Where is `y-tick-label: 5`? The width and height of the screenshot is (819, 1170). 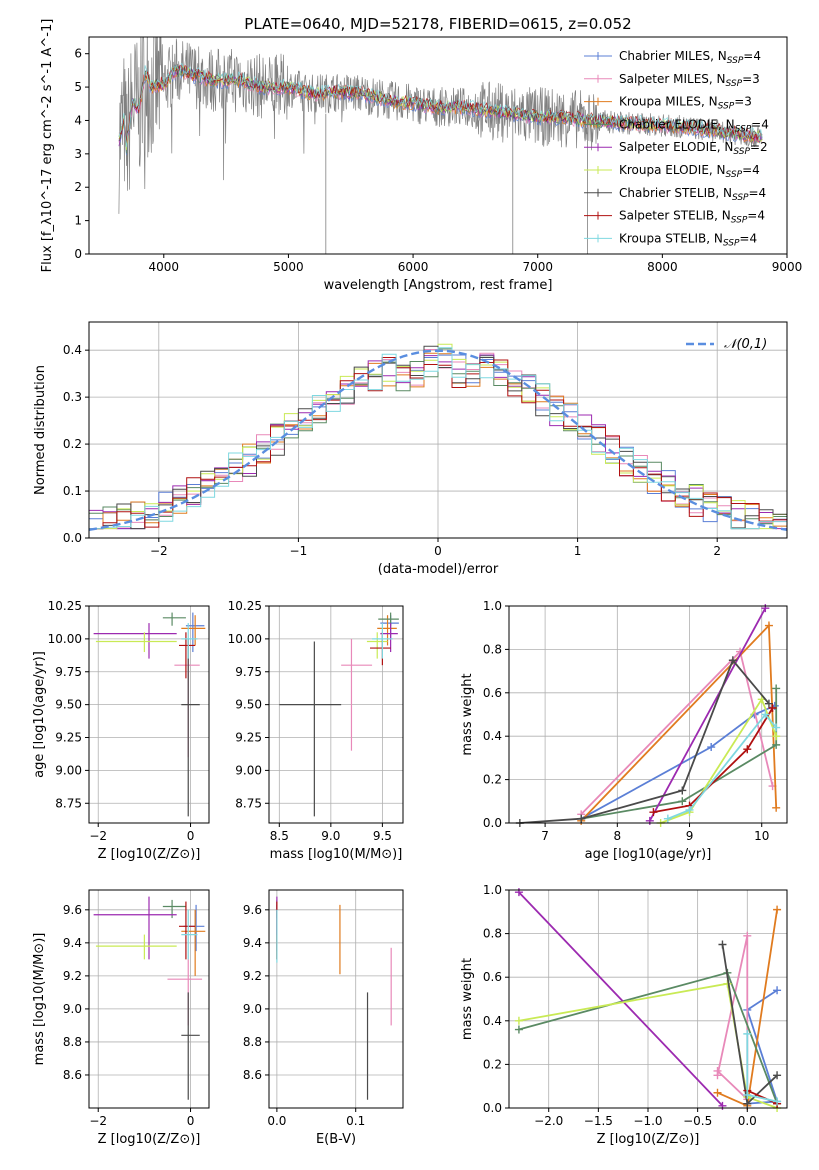
y-tick-label: 5 is located at coordinates (78, 87).